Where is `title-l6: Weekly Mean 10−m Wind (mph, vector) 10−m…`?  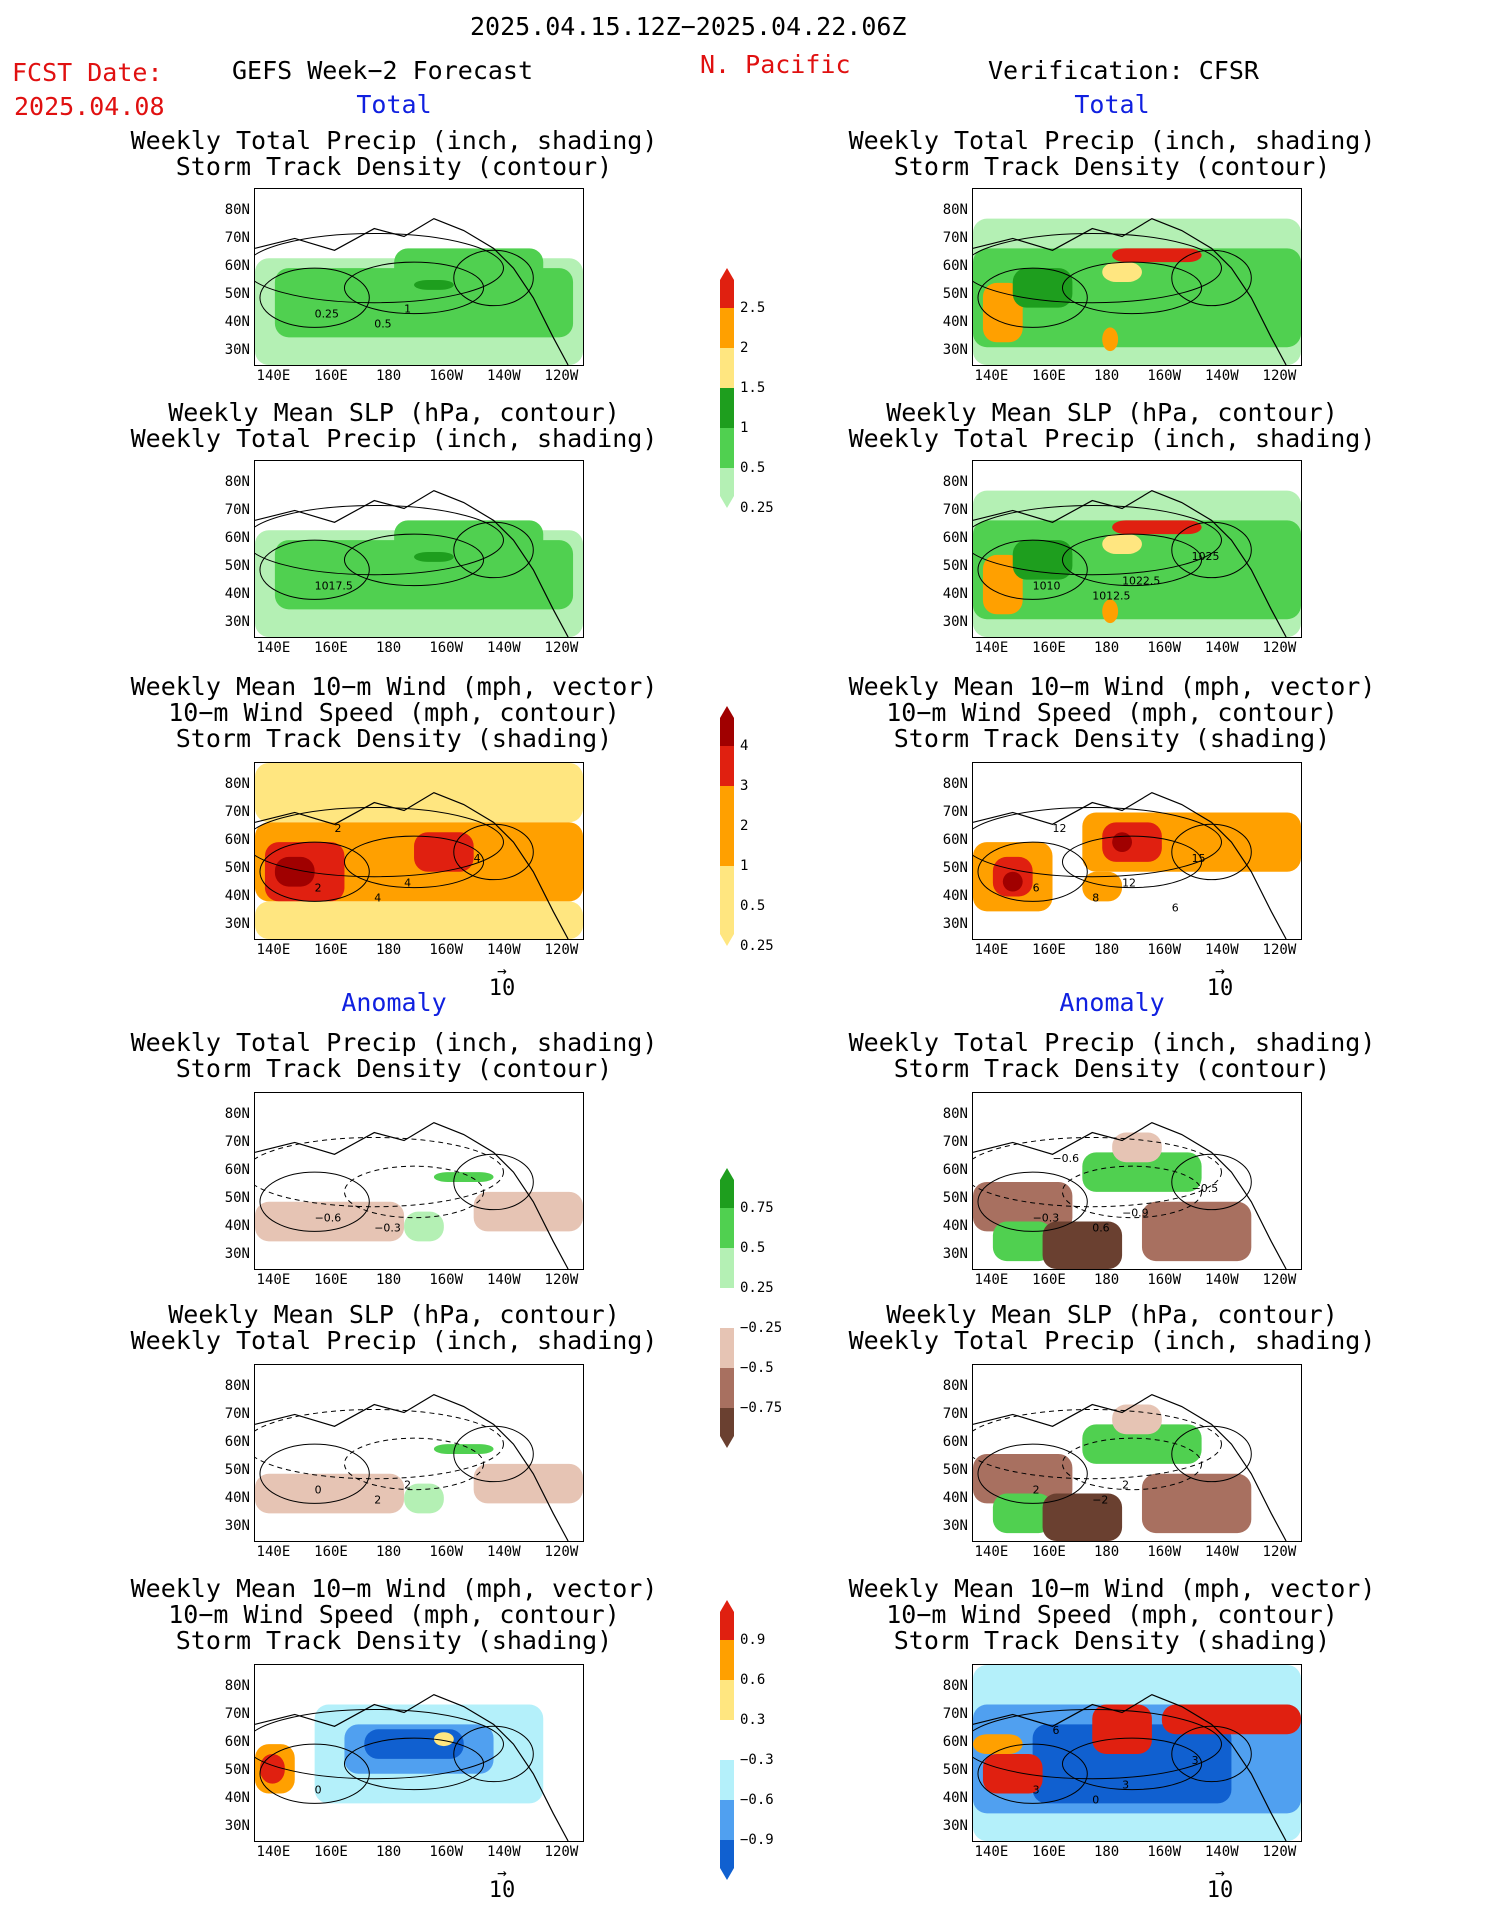 title-l6: Weekly Mean 10−m Wind (mph, vector) 10−m… is located at coordinates (394, 1614).